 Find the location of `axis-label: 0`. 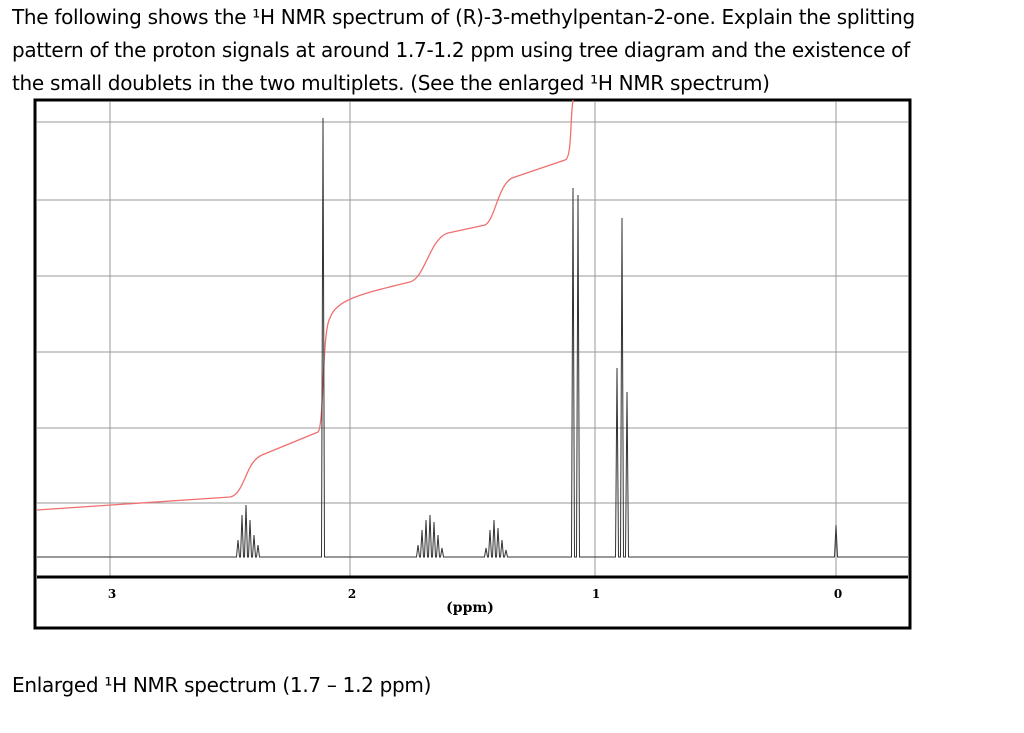

axis-label: 0 is located at coordinates (838, 594).